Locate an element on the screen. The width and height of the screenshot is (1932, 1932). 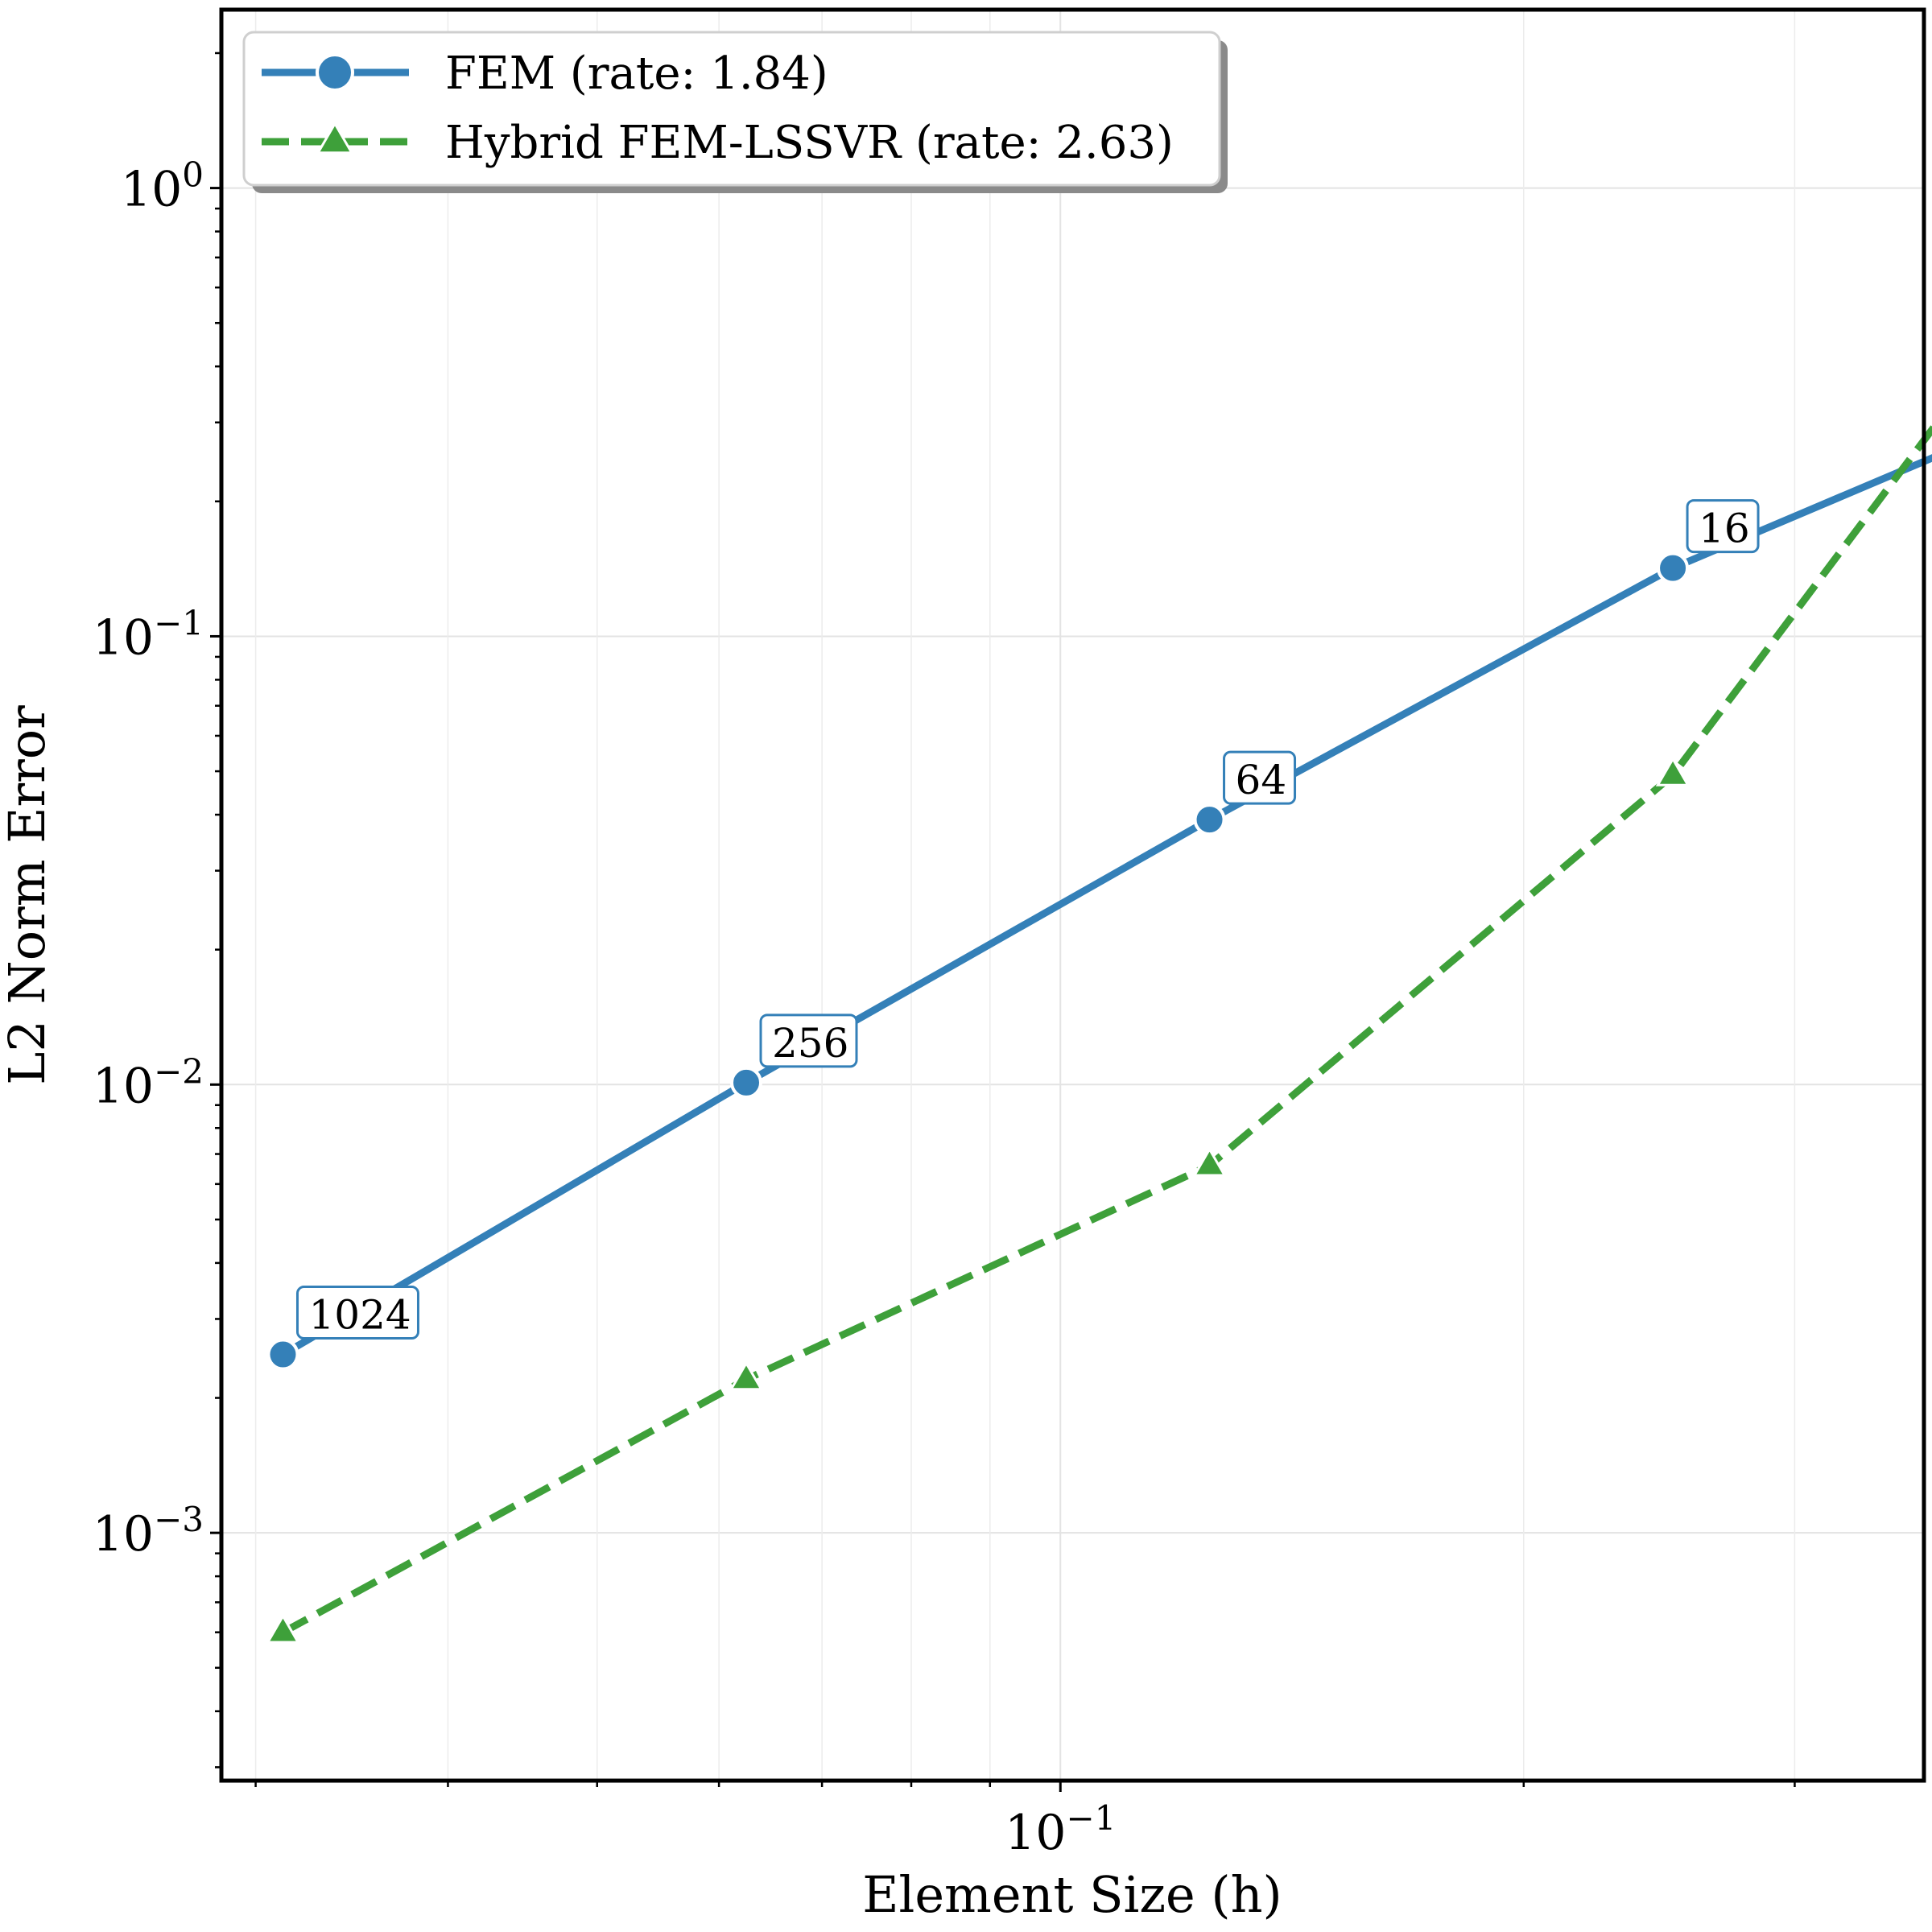
x-axis-title: Element Size (h) is located at coordinates (1072, 1894).